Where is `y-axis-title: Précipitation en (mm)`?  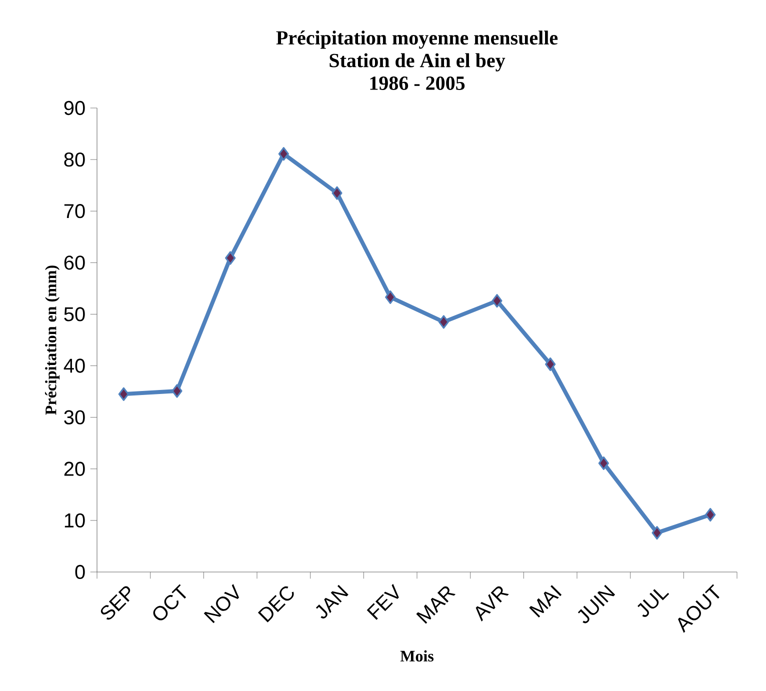
y-axis-title: Précipitation en (mm) is located at coordinates (52, 340).